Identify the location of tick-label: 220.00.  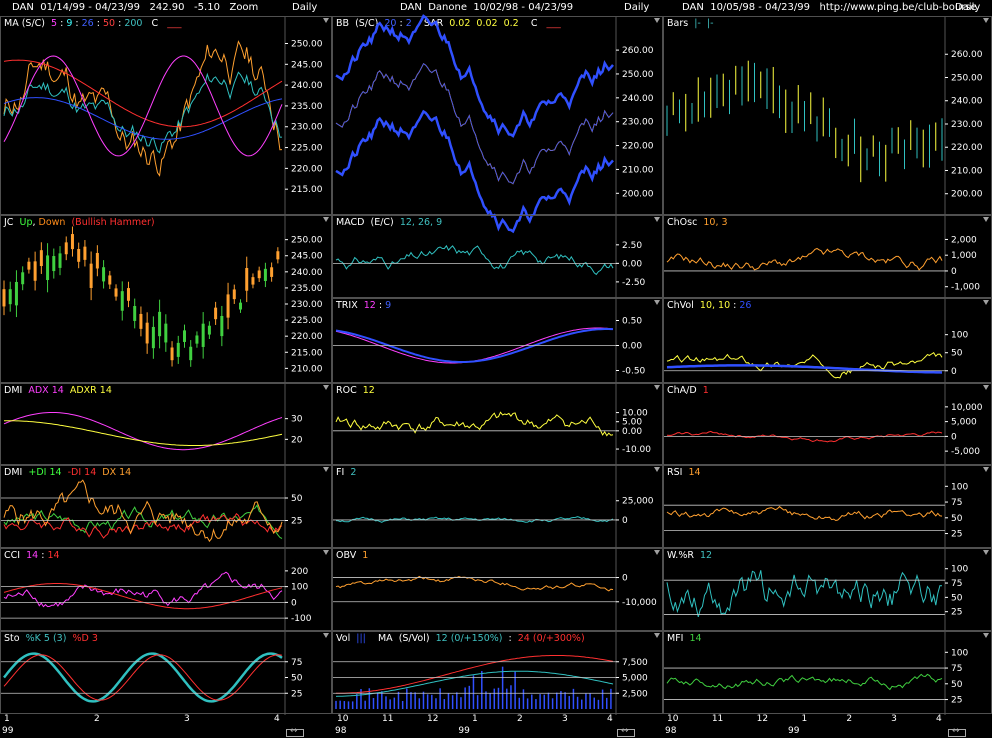
(967, 148).